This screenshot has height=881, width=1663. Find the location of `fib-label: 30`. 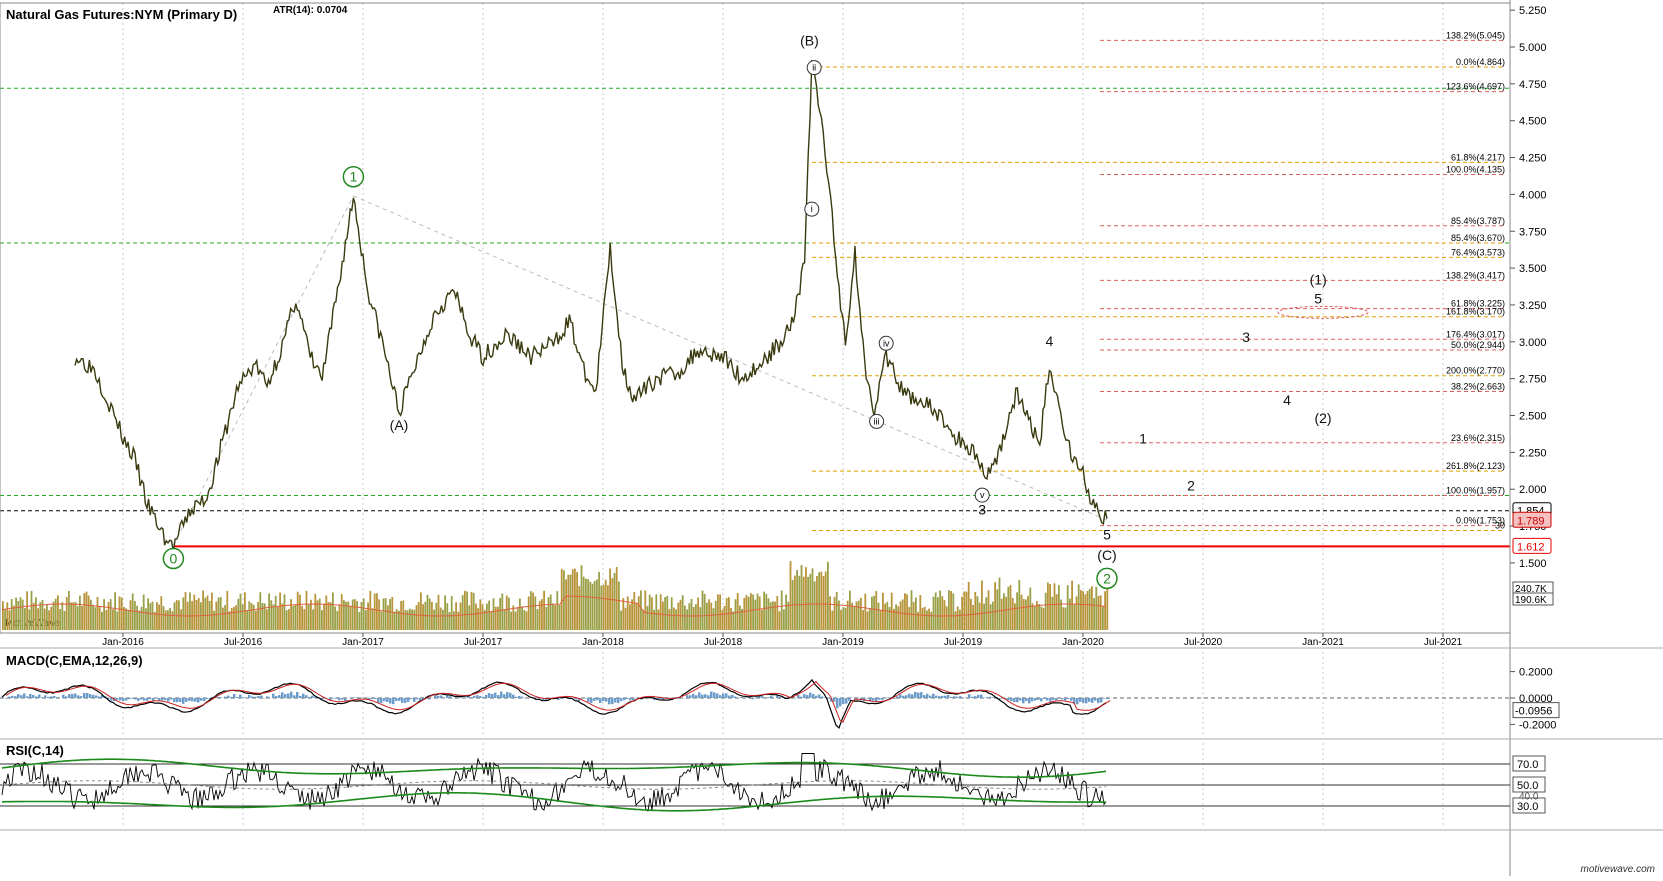

fib-label: 30 is located at coordinates (1500, 525).